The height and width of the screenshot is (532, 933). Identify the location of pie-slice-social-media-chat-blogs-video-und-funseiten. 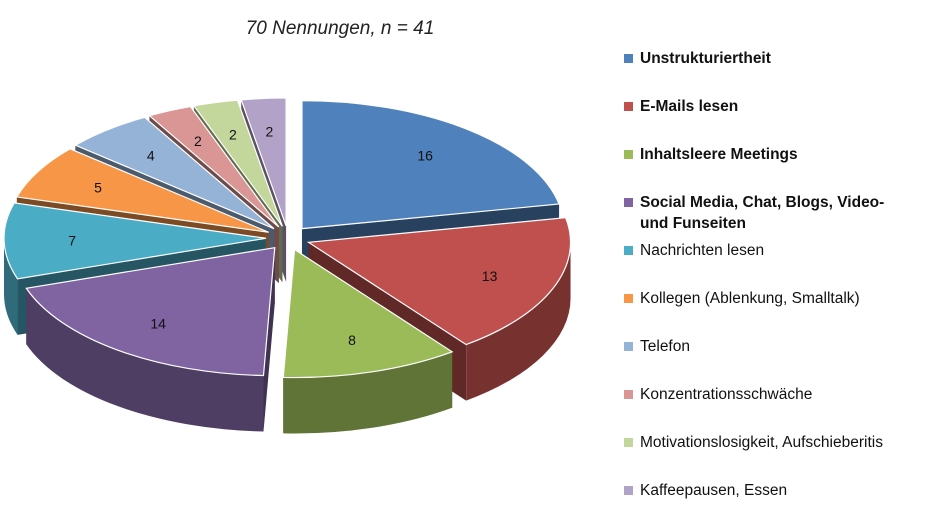
(150, 339).